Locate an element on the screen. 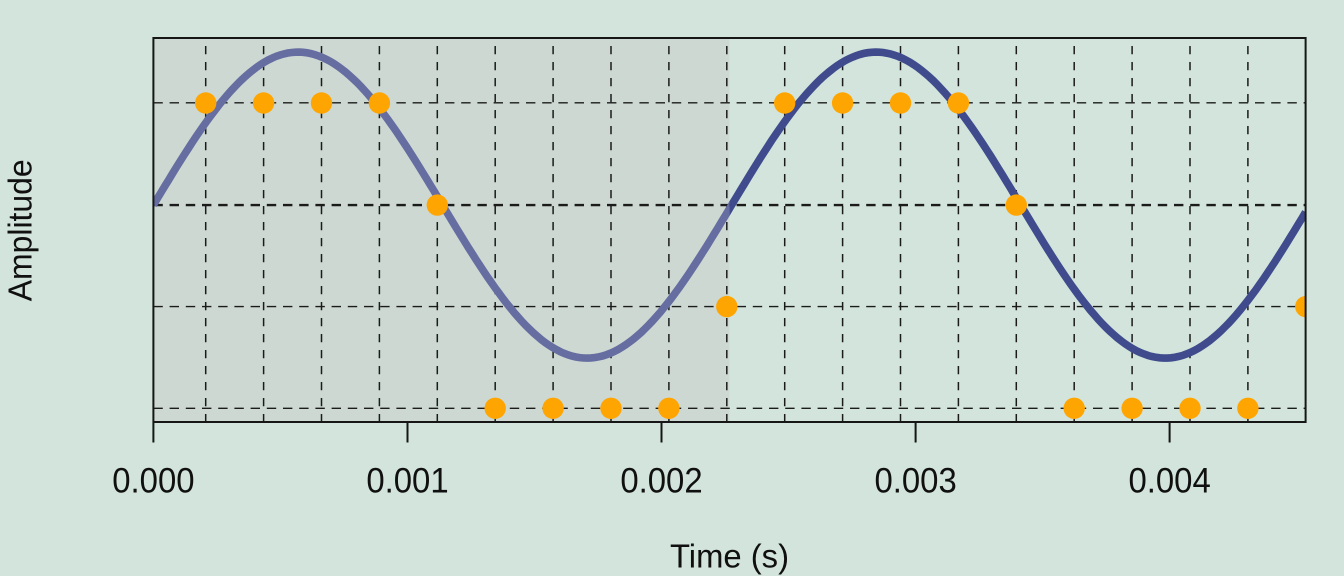  svg-text: Amplitude is located at coordinates (20, 230).